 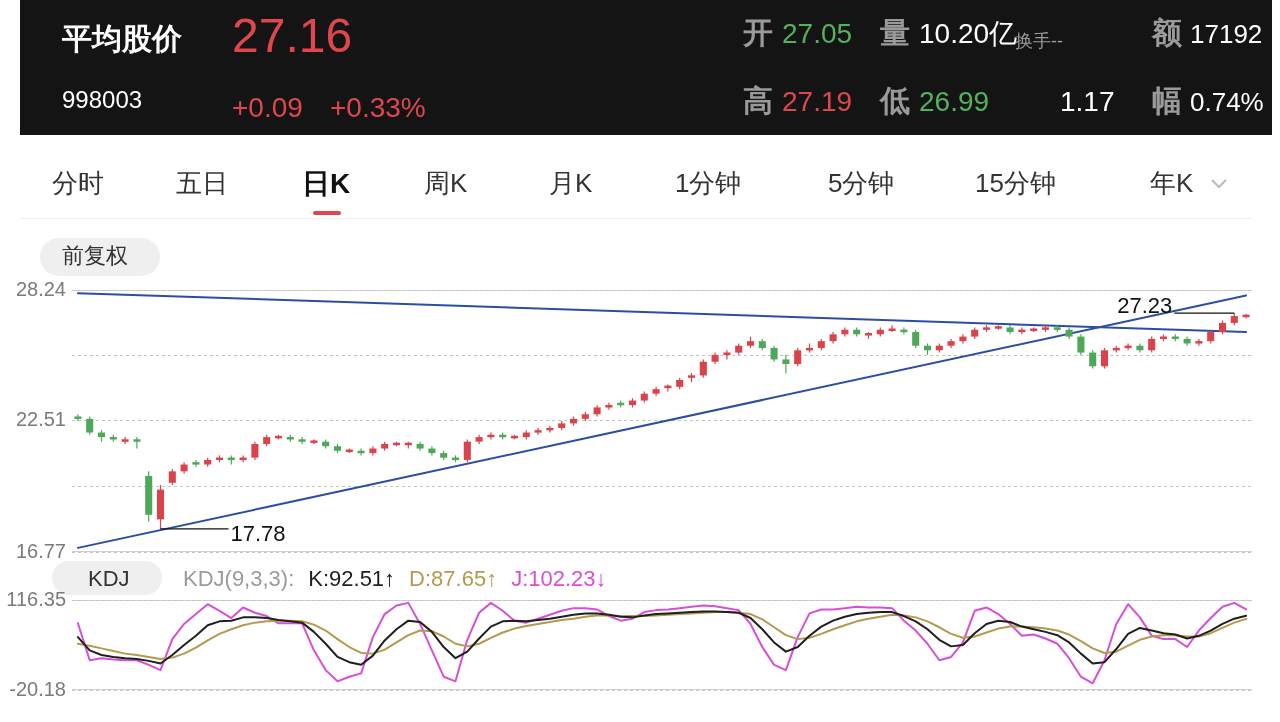 I want to click on y-tick-label: 116.35, so click(x=36, y=598).